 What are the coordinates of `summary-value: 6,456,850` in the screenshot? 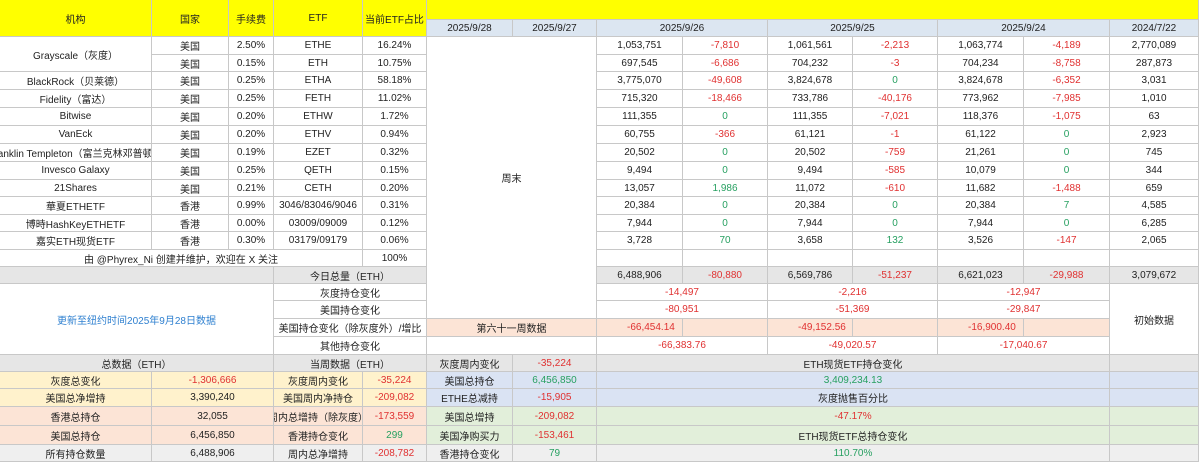 It's located at (555, 380).